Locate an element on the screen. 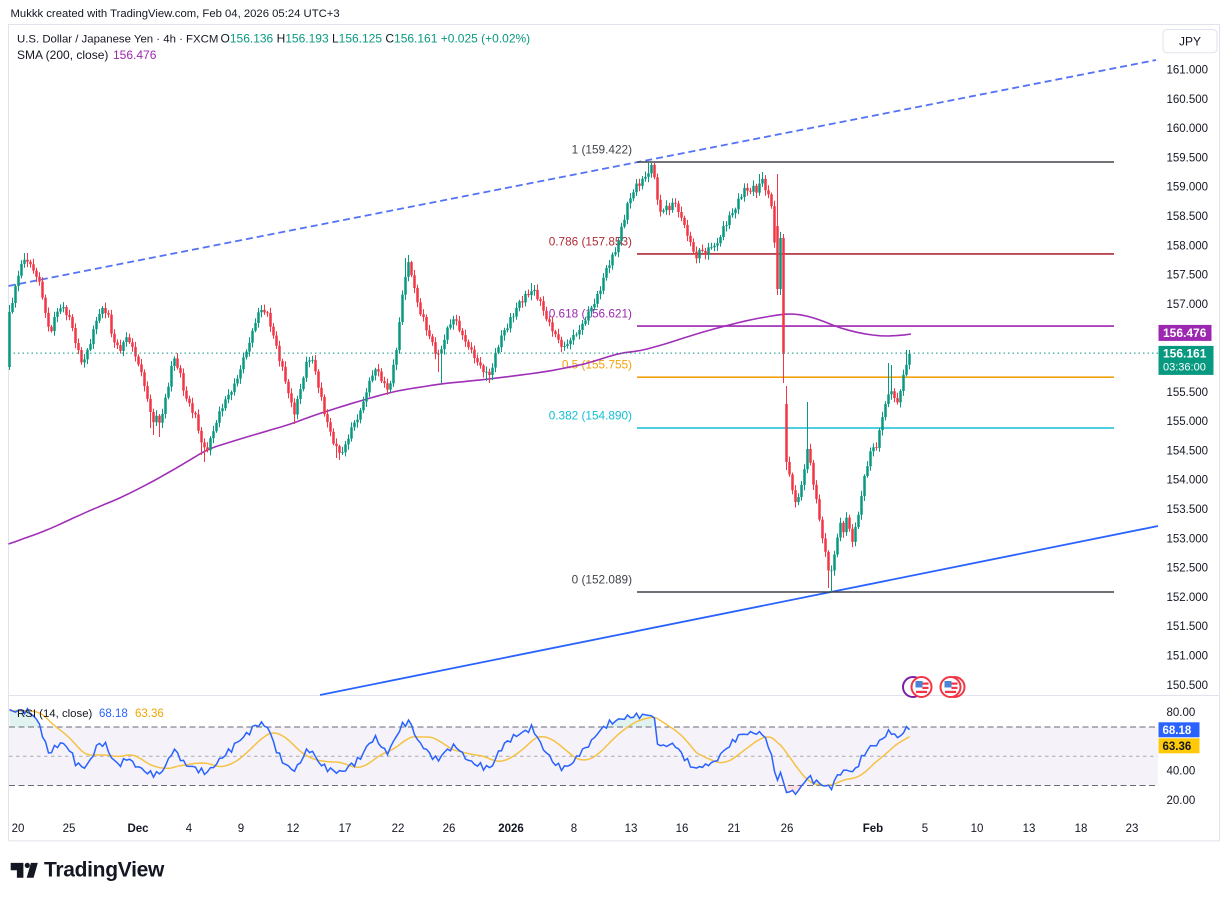 Image resolution: width=1230 pixels, height=898 pixels. svg-text: 5 is located at coordinates (925, 829).